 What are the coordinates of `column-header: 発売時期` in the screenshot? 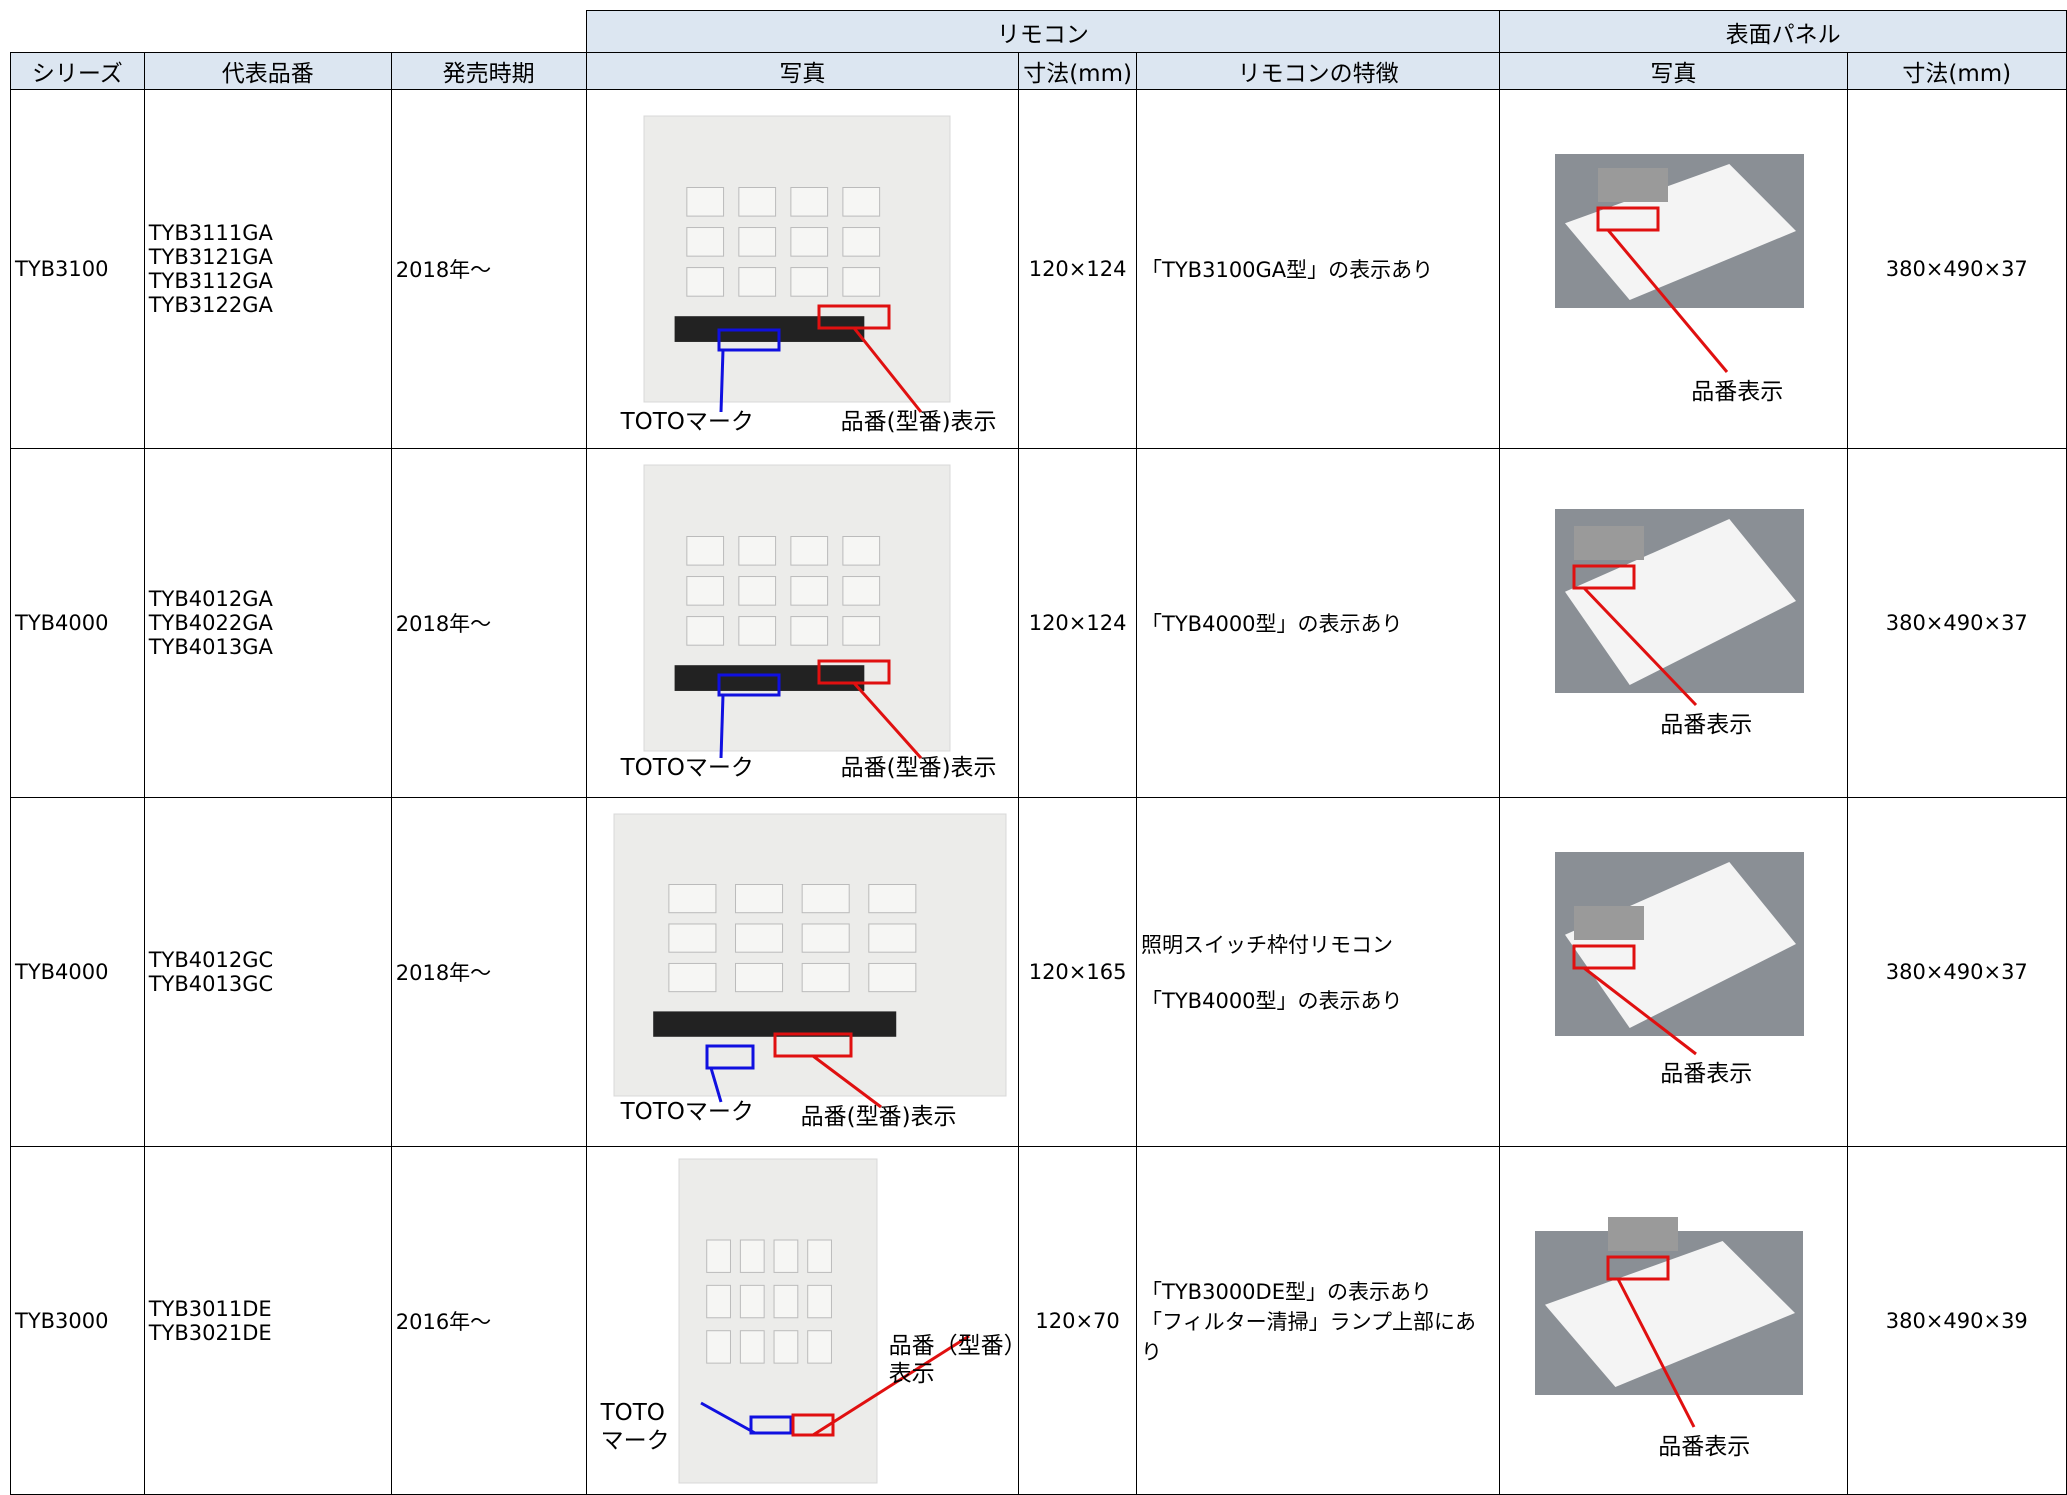 It's located at (488, 71).